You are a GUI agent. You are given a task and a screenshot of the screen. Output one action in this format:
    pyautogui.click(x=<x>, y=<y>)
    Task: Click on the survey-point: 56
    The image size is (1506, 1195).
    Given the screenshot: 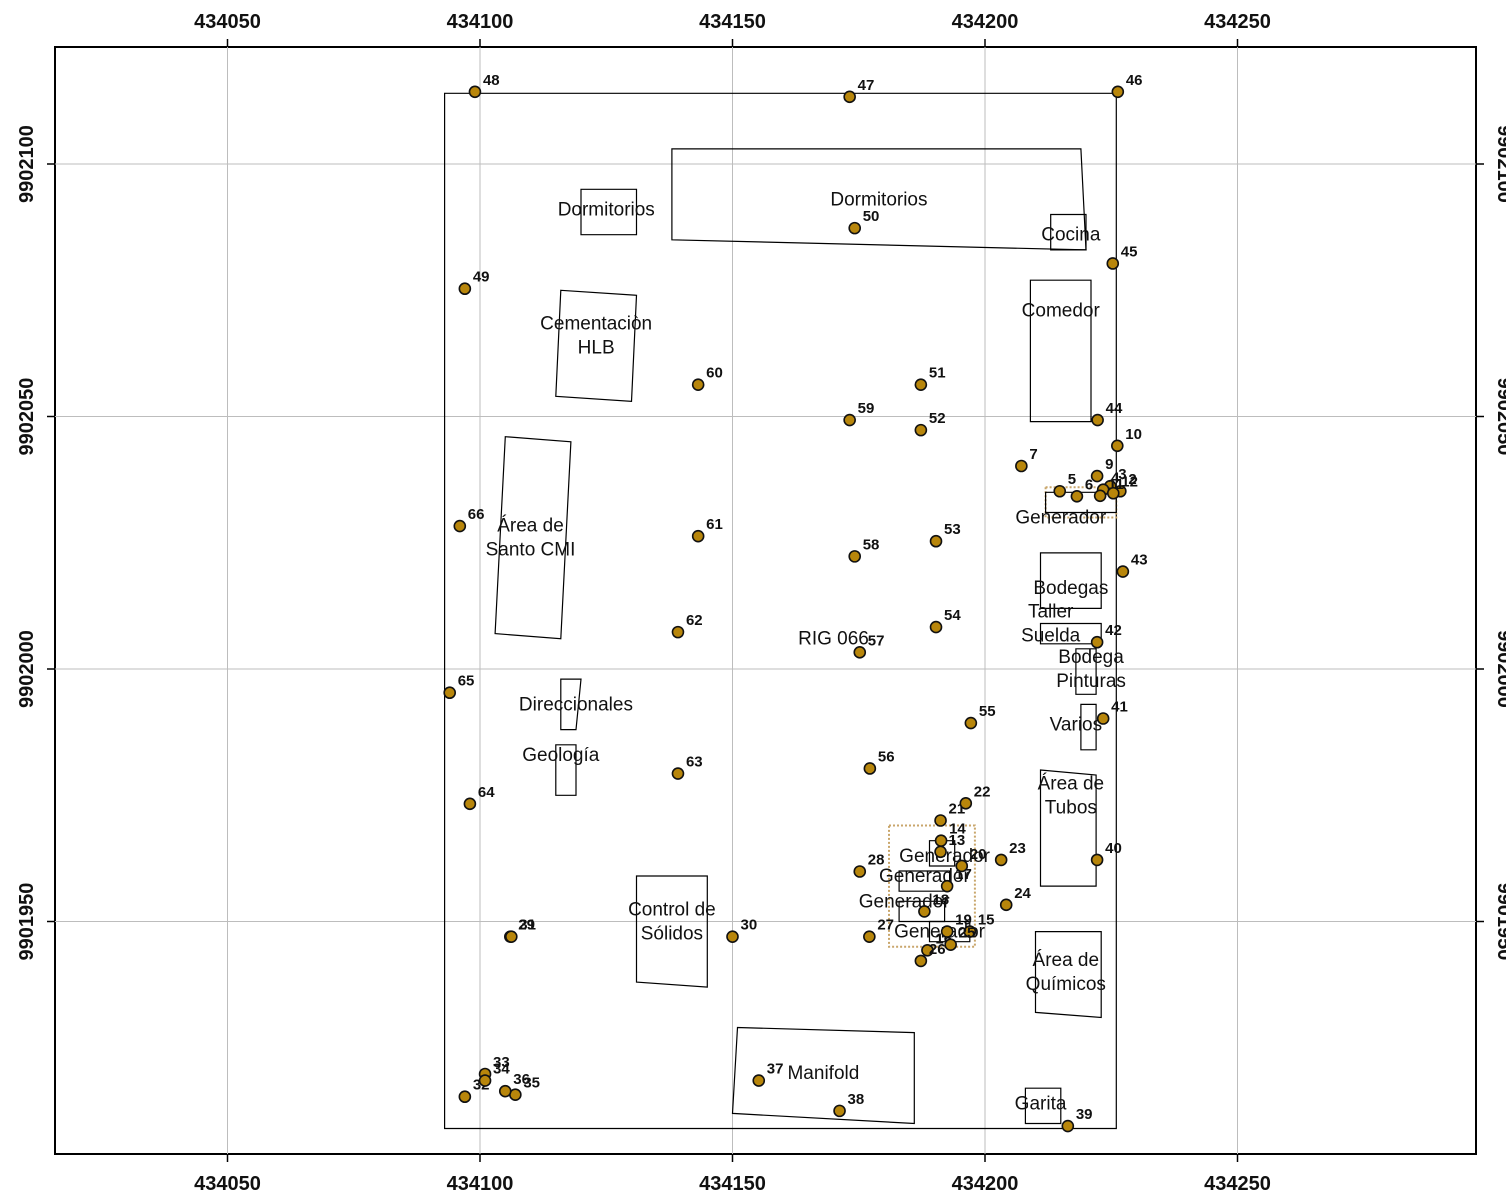 What is the action you would take?
    pyautogui.click(x=879, y=761)
    